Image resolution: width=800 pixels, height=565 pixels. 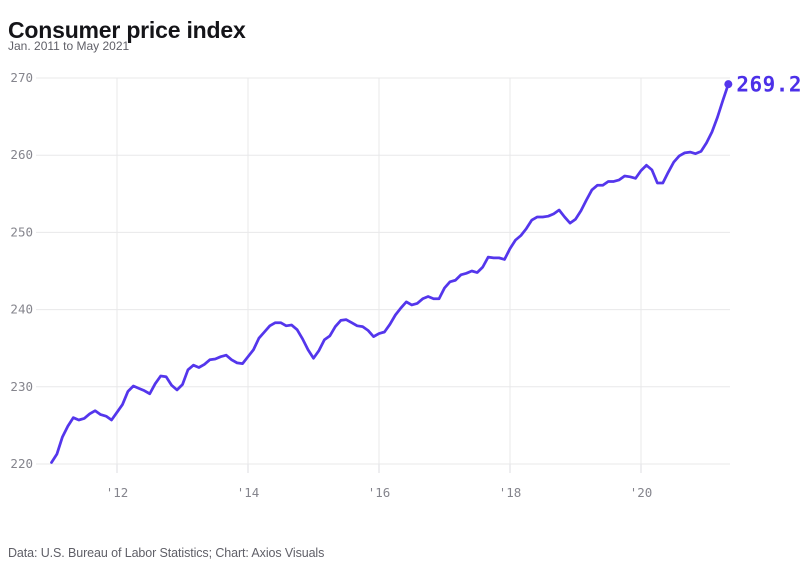 What do you see at coordinates (768, 85) in the screenshot?
I see `end-value-label: 269.2` at bounding box center [768, 85].